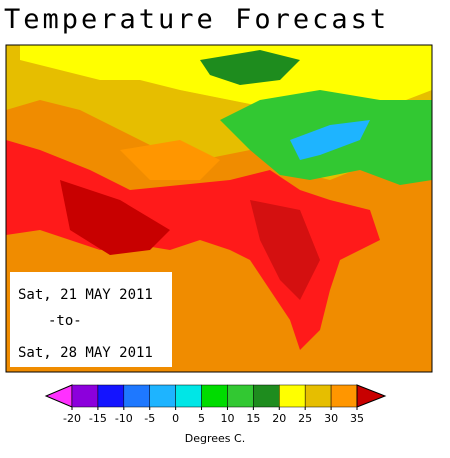 Image resolution: width=450 pixels, height=458 pixels. Describe the element at coordinates (124, 418) in the screenshot. I see `tick-label: -10` at that location.